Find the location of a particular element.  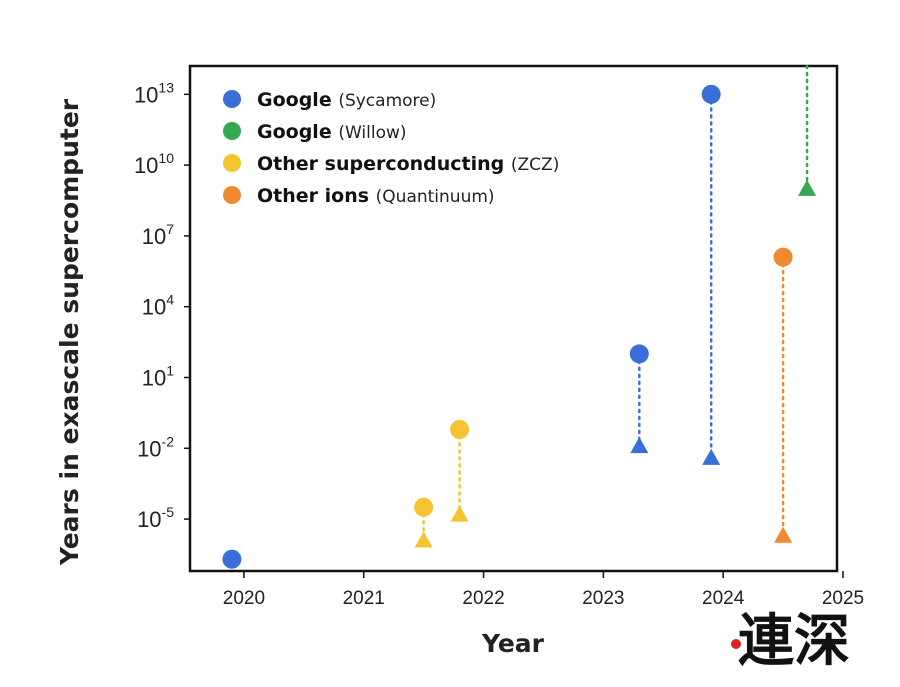

x-axis-title: Year is located at coordinates (513, 643).